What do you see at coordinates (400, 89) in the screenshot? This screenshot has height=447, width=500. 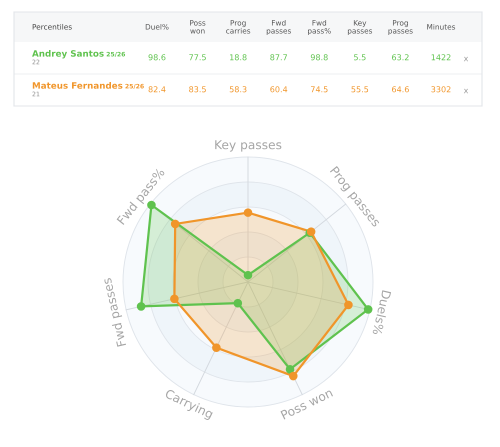 I see `data-label: 64.6` at bounding box center [400, 89].